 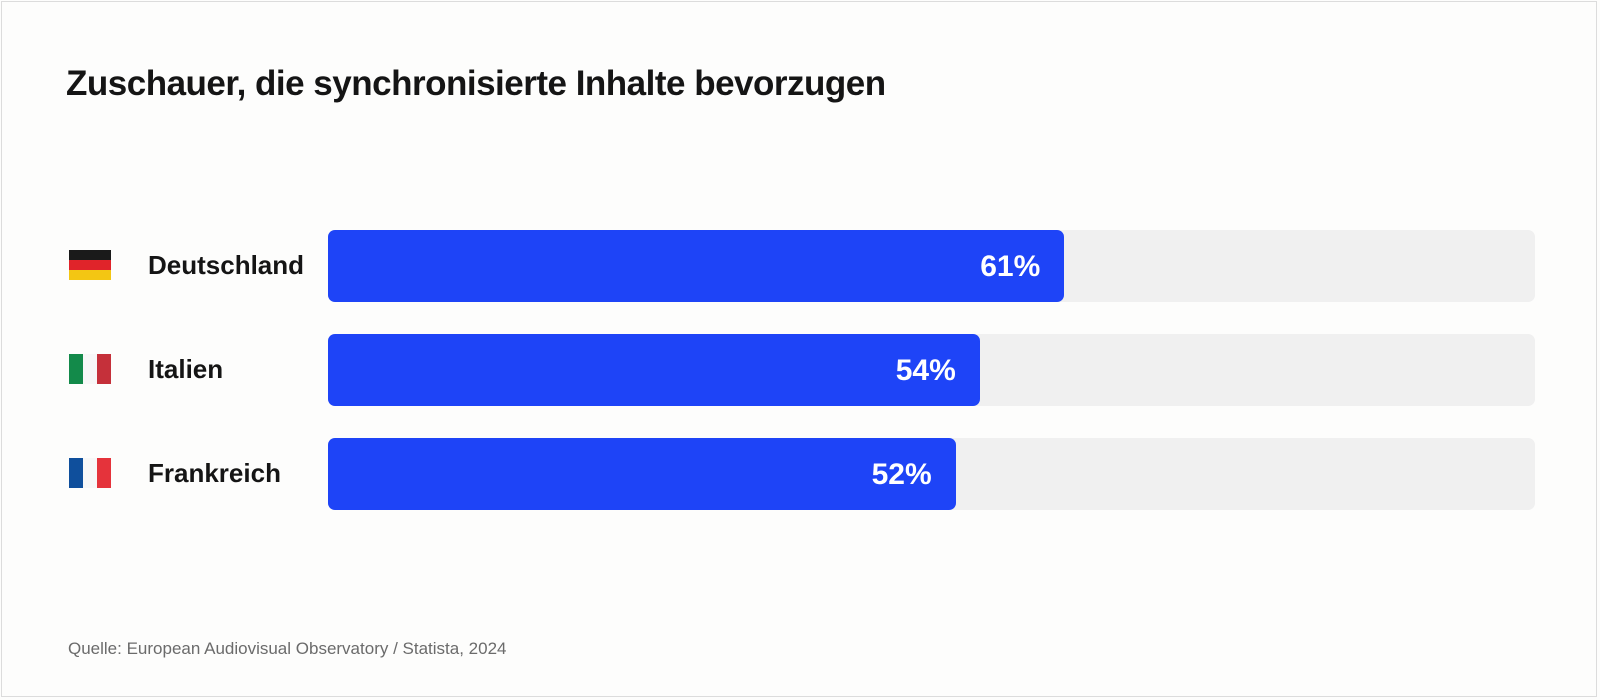 I want to click on bar-row: Italien 54%, so click(x=801, y=370).